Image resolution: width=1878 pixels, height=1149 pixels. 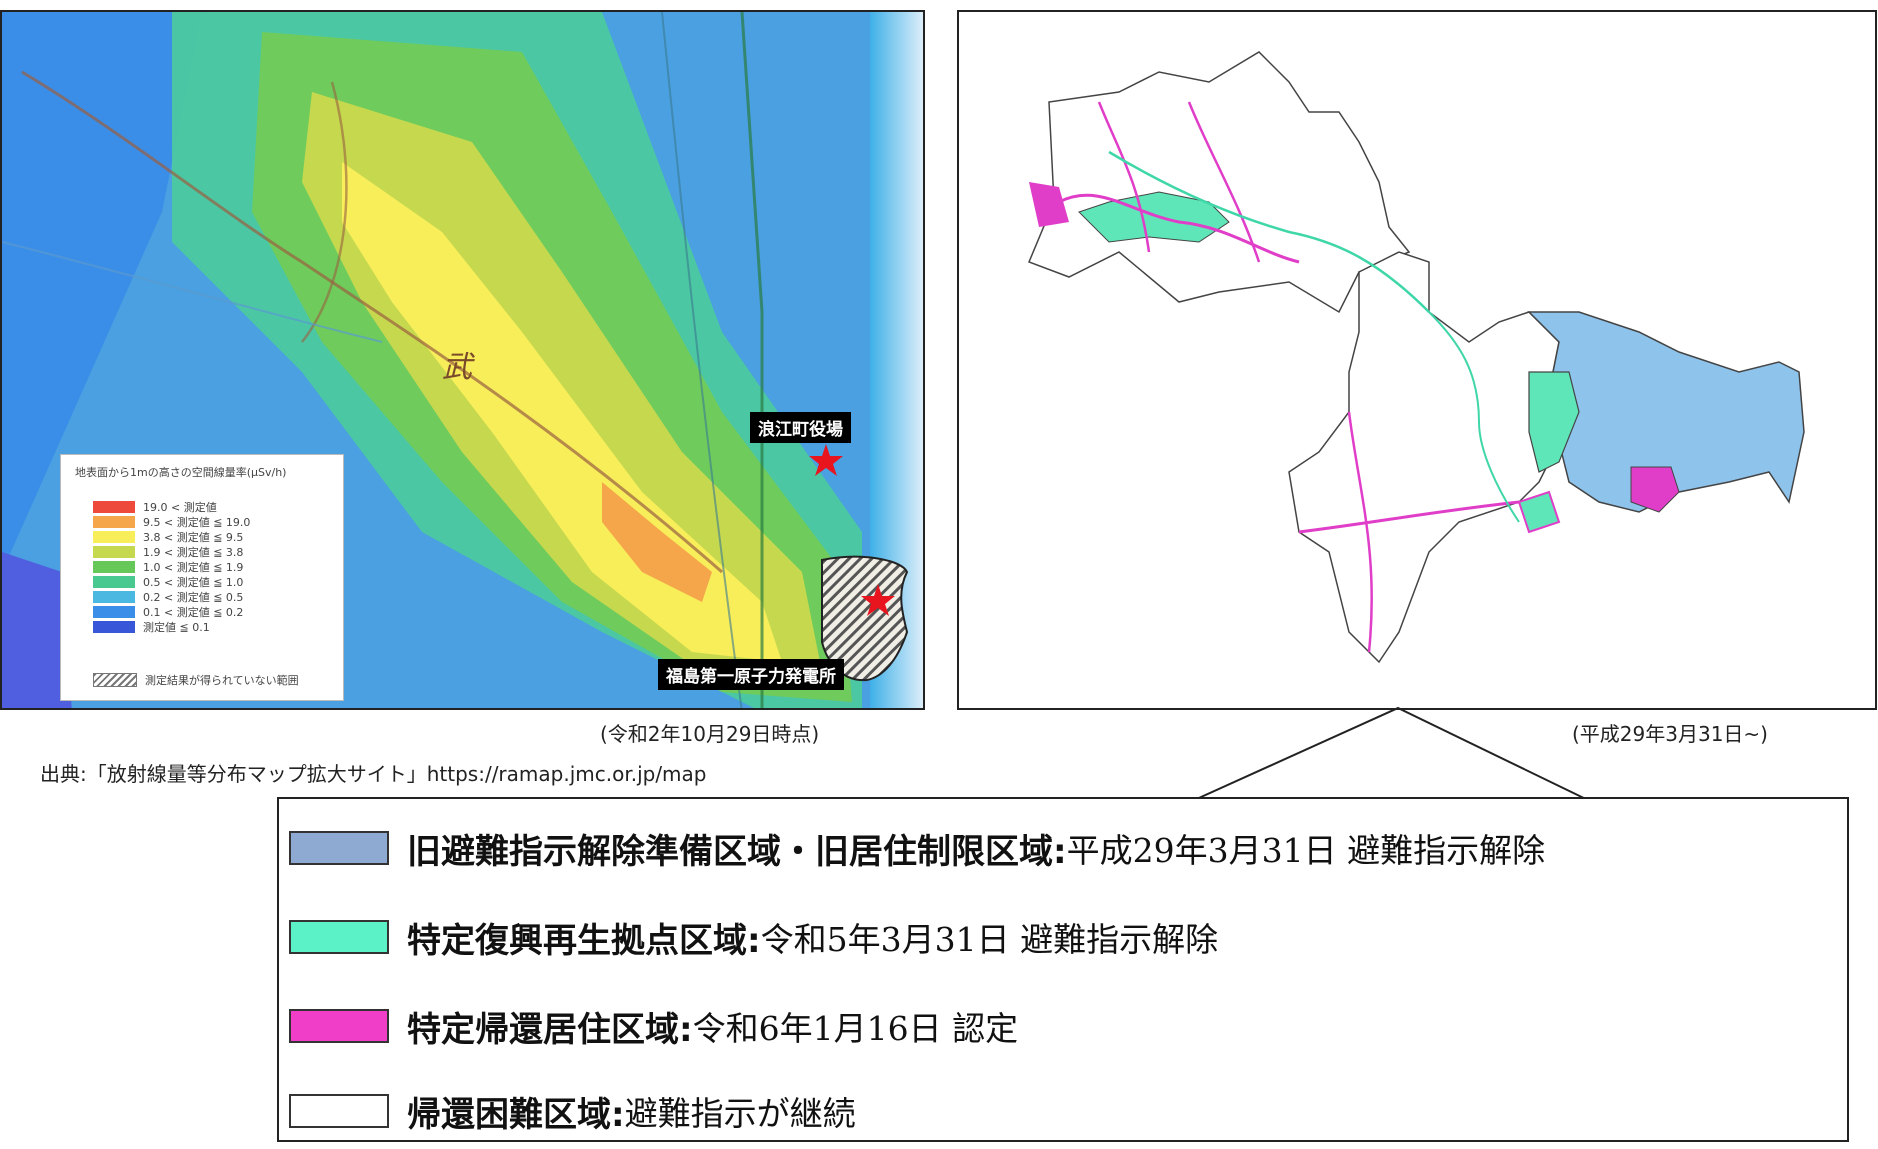 What do you see at coordinates (751, 674) in the screenshot?
I see `nuclear-plant-label: 福島第一原子力発電所` at bounding box center [751, 674].